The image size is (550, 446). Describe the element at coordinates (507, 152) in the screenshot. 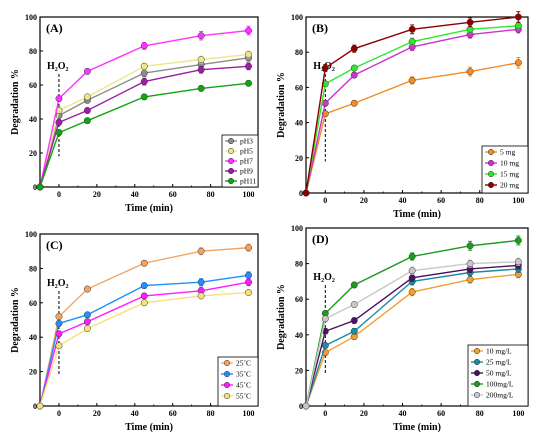

I see `legend-label: 5 mg` at that location.